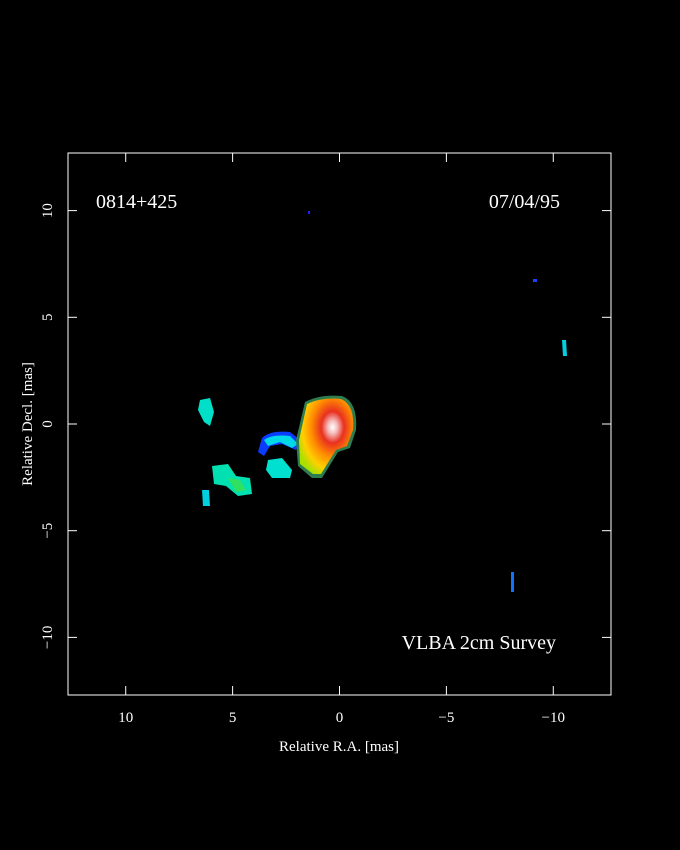 The height and width of the screenshot is (850, 680). Describe the element at coordinates (136, 202) in the screenshot. I see `source-name: 0814+425` at that location.